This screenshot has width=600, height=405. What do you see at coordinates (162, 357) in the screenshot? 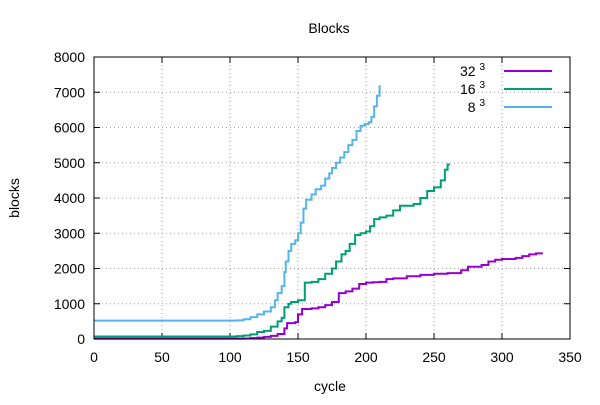
I see `x-tick-label: 50` at bounding box center [162, 357].